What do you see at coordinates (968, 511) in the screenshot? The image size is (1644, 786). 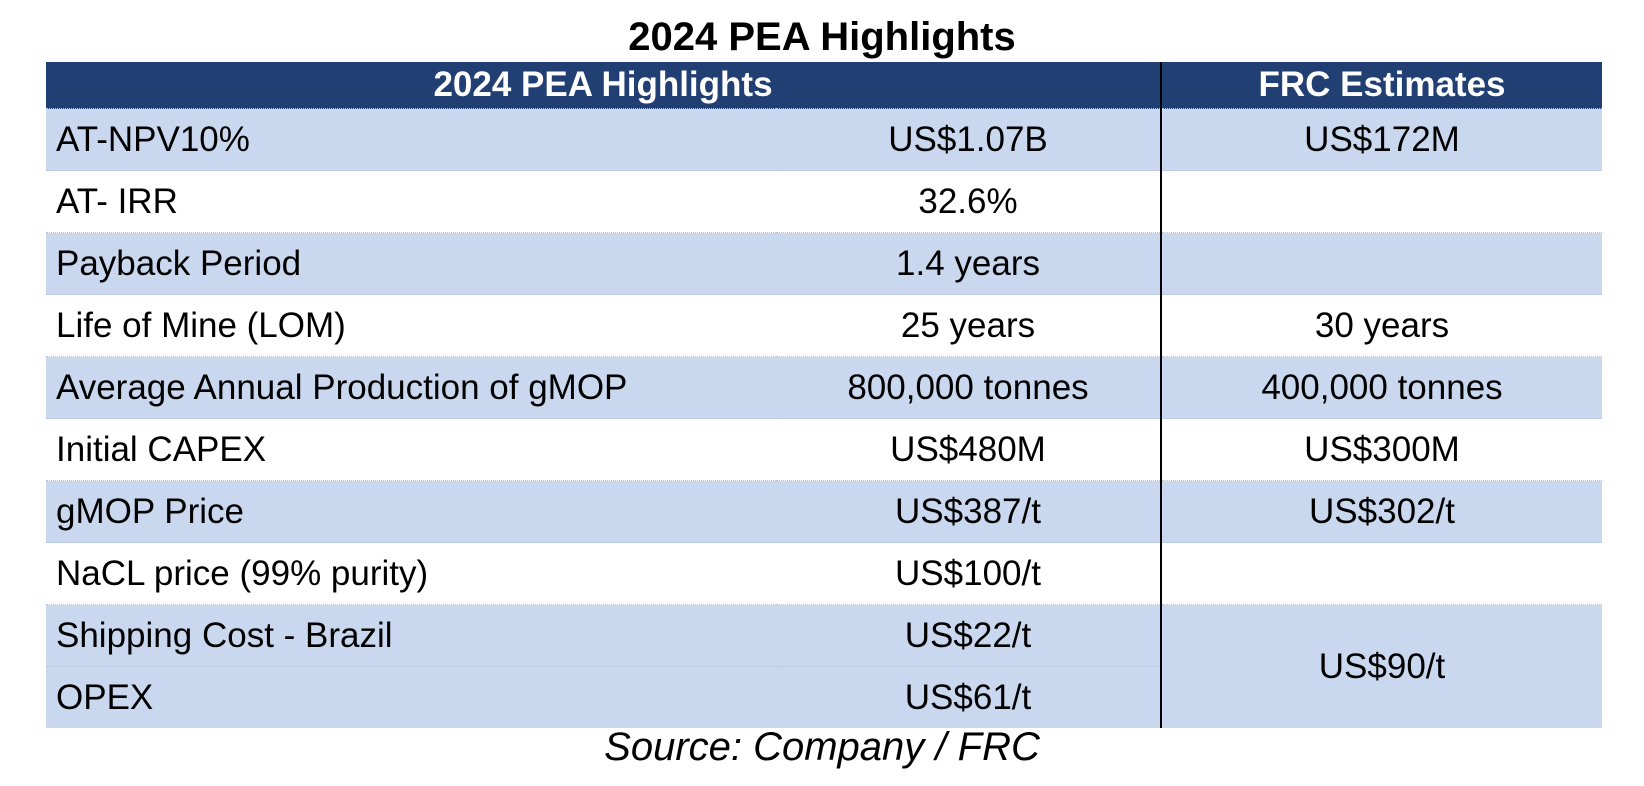 I see `pea-value: US$387/t` at bounding box center [968, 511].